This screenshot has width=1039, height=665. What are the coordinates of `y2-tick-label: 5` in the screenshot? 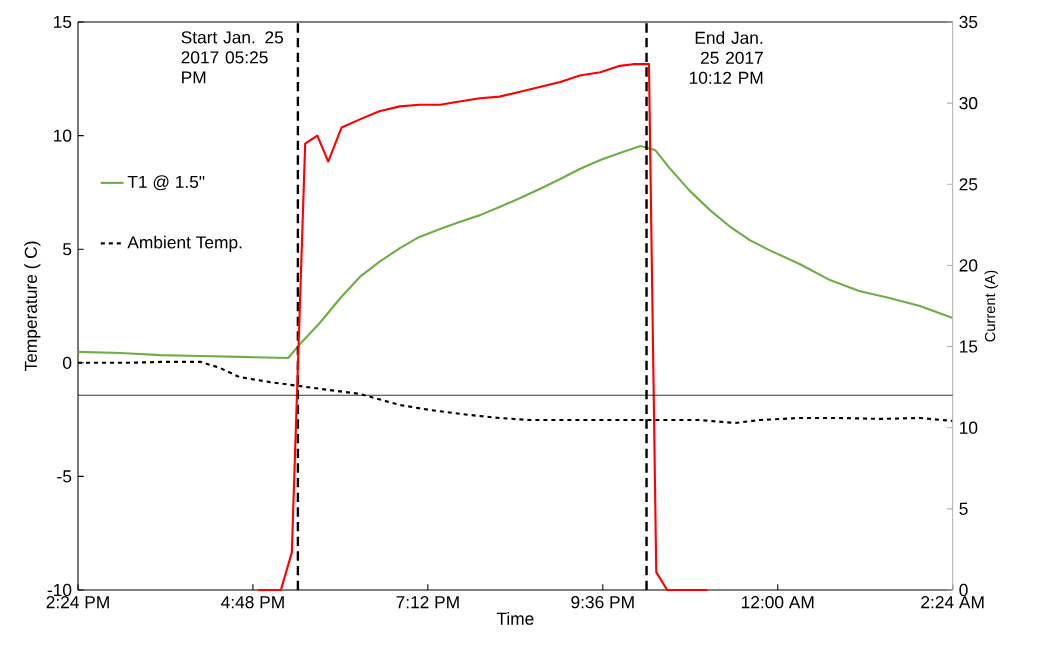 It's located at (963, 509).